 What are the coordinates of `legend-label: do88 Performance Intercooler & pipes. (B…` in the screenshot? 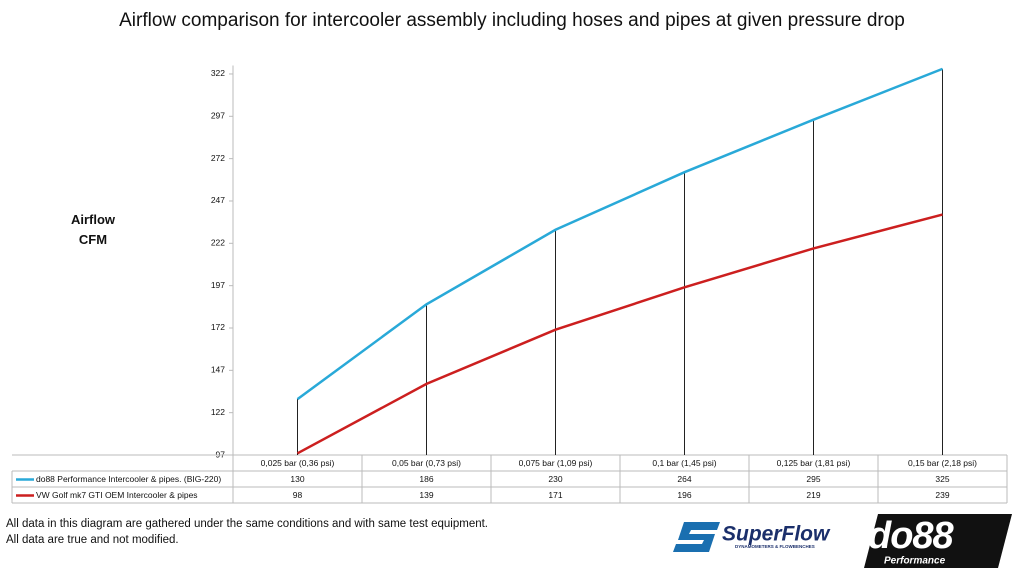 It's located at (128, 479).